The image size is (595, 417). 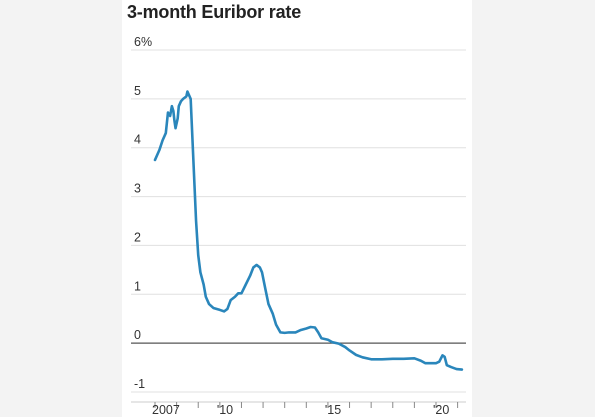 What do you see at coordinates (298, 409) in the screenshot?
I see `x-axis-ticks: 2007 '10 '15 '20` at bounding box center [298, 409].